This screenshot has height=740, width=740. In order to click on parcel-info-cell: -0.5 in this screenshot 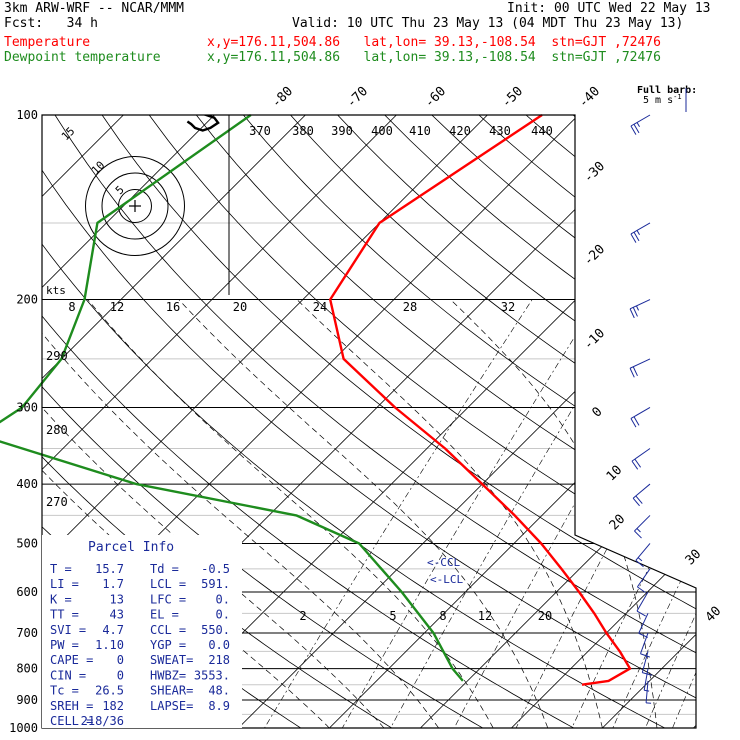, I will do `click(215, 569)`.